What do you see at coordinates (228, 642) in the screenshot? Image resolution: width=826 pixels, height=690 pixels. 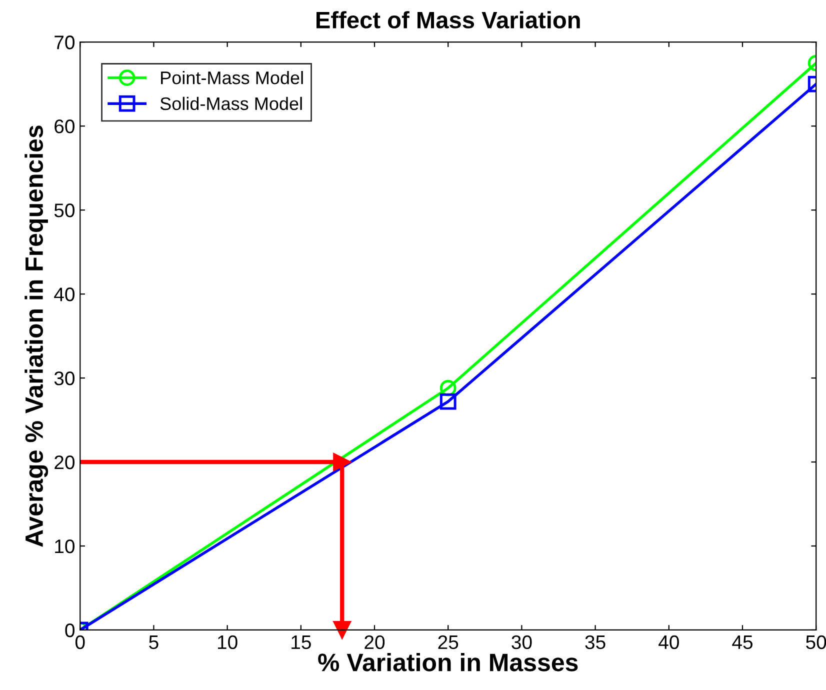 I see `x-tick-label: 10` at bounding box center [228, 642].